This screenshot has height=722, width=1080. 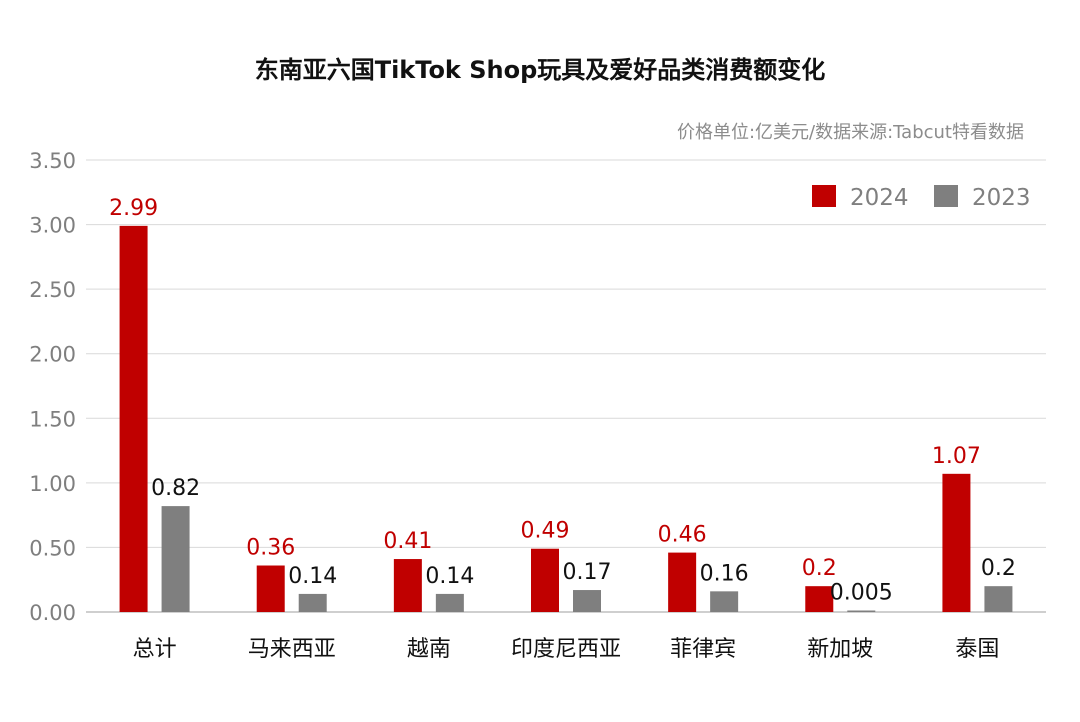 I want to click on y-tick-label: 0.00, so click(x=52, y=613).